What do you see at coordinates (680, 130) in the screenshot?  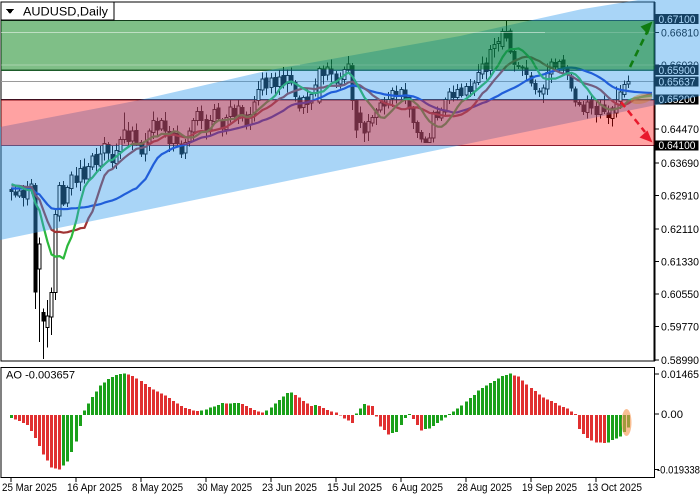 I see `svg-text: 0.64470` at bounding box center [680, 130].